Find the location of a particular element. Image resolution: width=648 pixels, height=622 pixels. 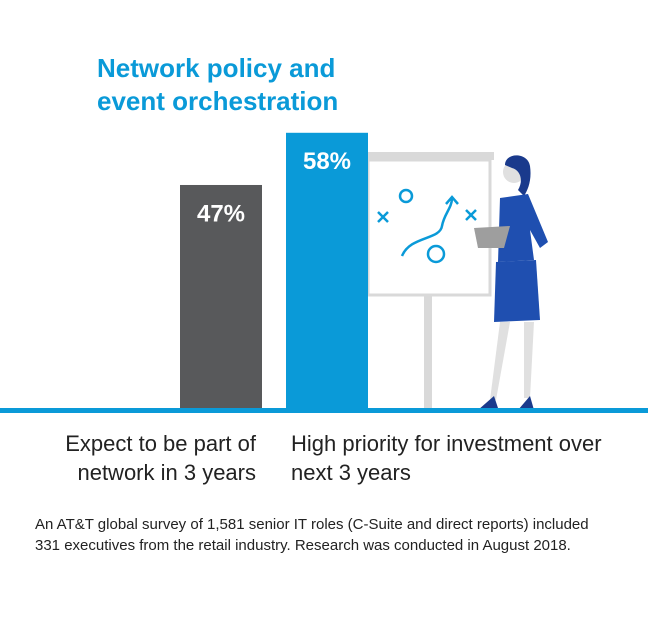

chart-arrow is located at coordinates (429, 226).